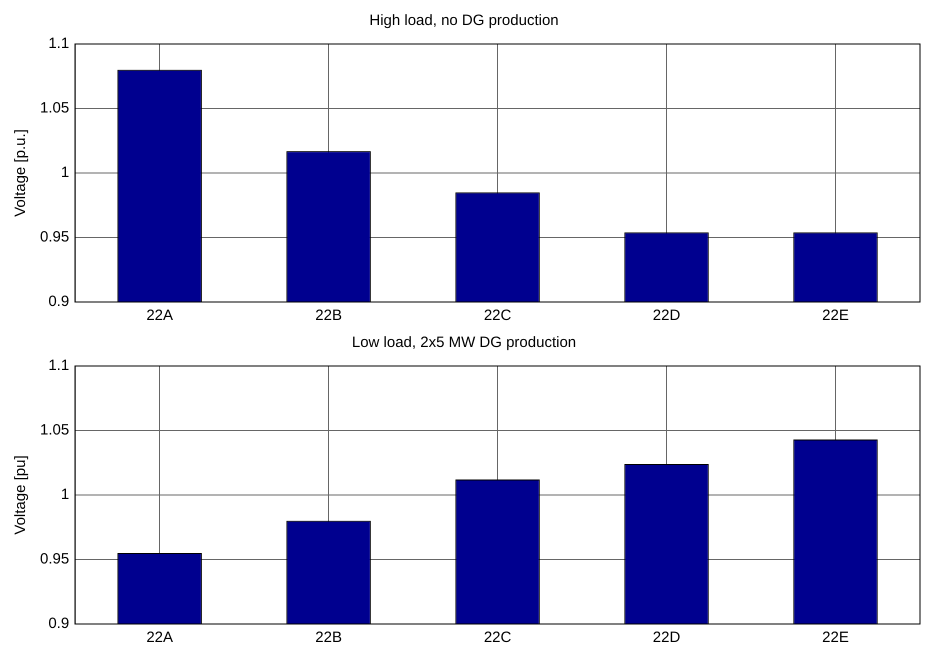 The width and height of the screenshot is (936, 661). I want to click on y-axis-title: Voltage [p.u.], so click(21, 173).